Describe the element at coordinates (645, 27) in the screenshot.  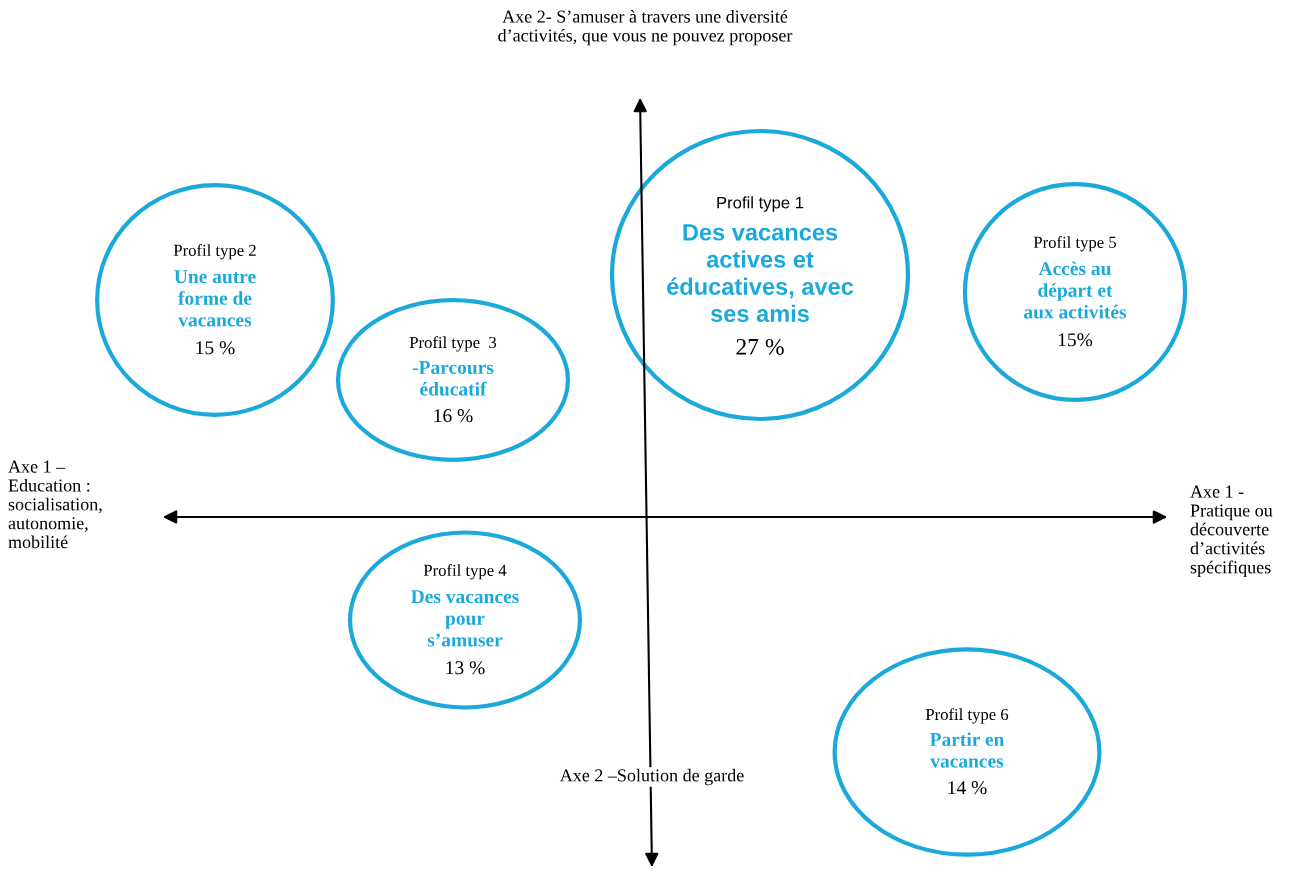
I see `text: Axe 2- S’amuser à travers une diversité d’activités, que vous ne pouvez proposer` at that location.